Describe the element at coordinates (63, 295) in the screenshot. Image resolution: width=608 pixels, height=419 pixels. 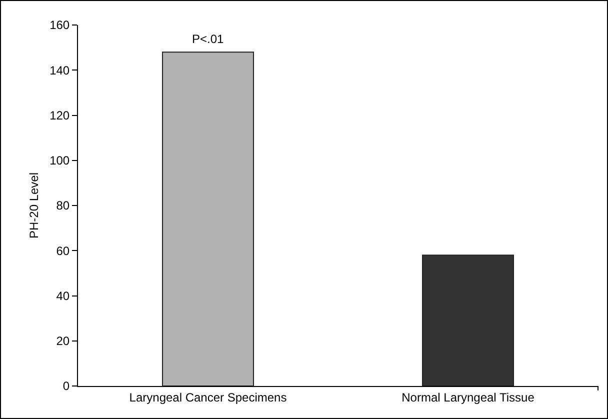
I see `y-tick-label: 40` at that location.